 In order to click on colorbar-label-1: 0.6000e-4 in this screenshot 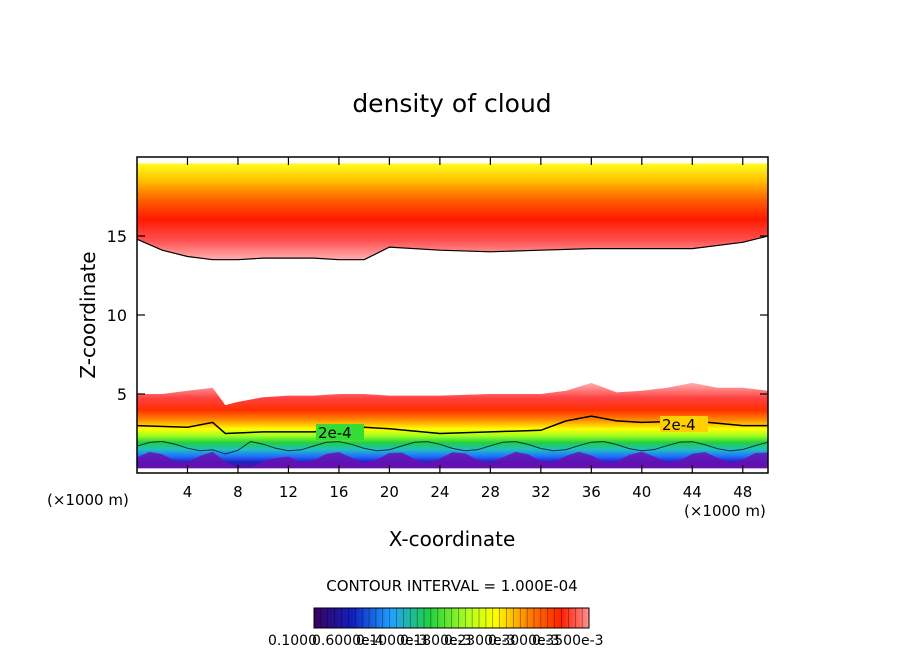, I will do `click(348, 641)`.